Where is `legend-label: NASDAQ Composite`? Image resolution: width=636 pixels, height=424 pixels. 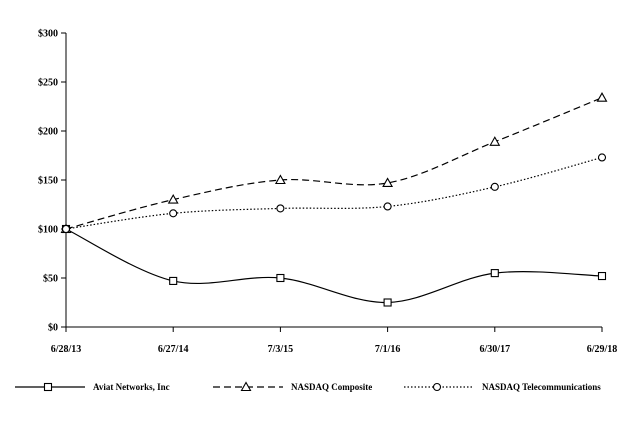
legend-label: NASDAQ Composite is located at coordinates (331, 387).